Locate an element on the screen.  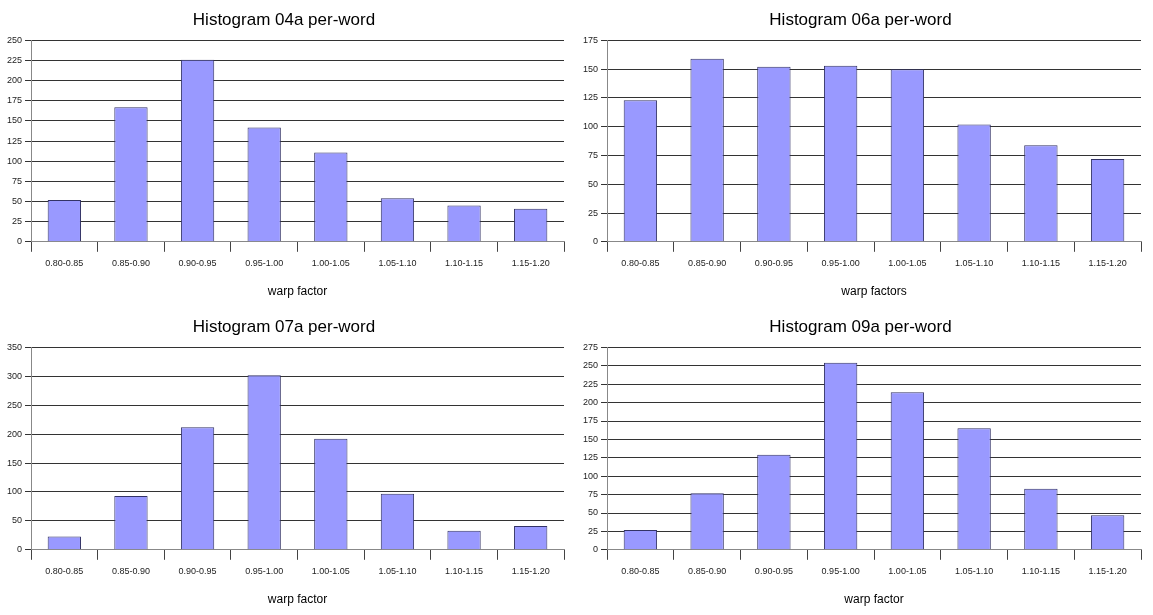
y-tick-label: 350 is located at coordinates (14, 346).